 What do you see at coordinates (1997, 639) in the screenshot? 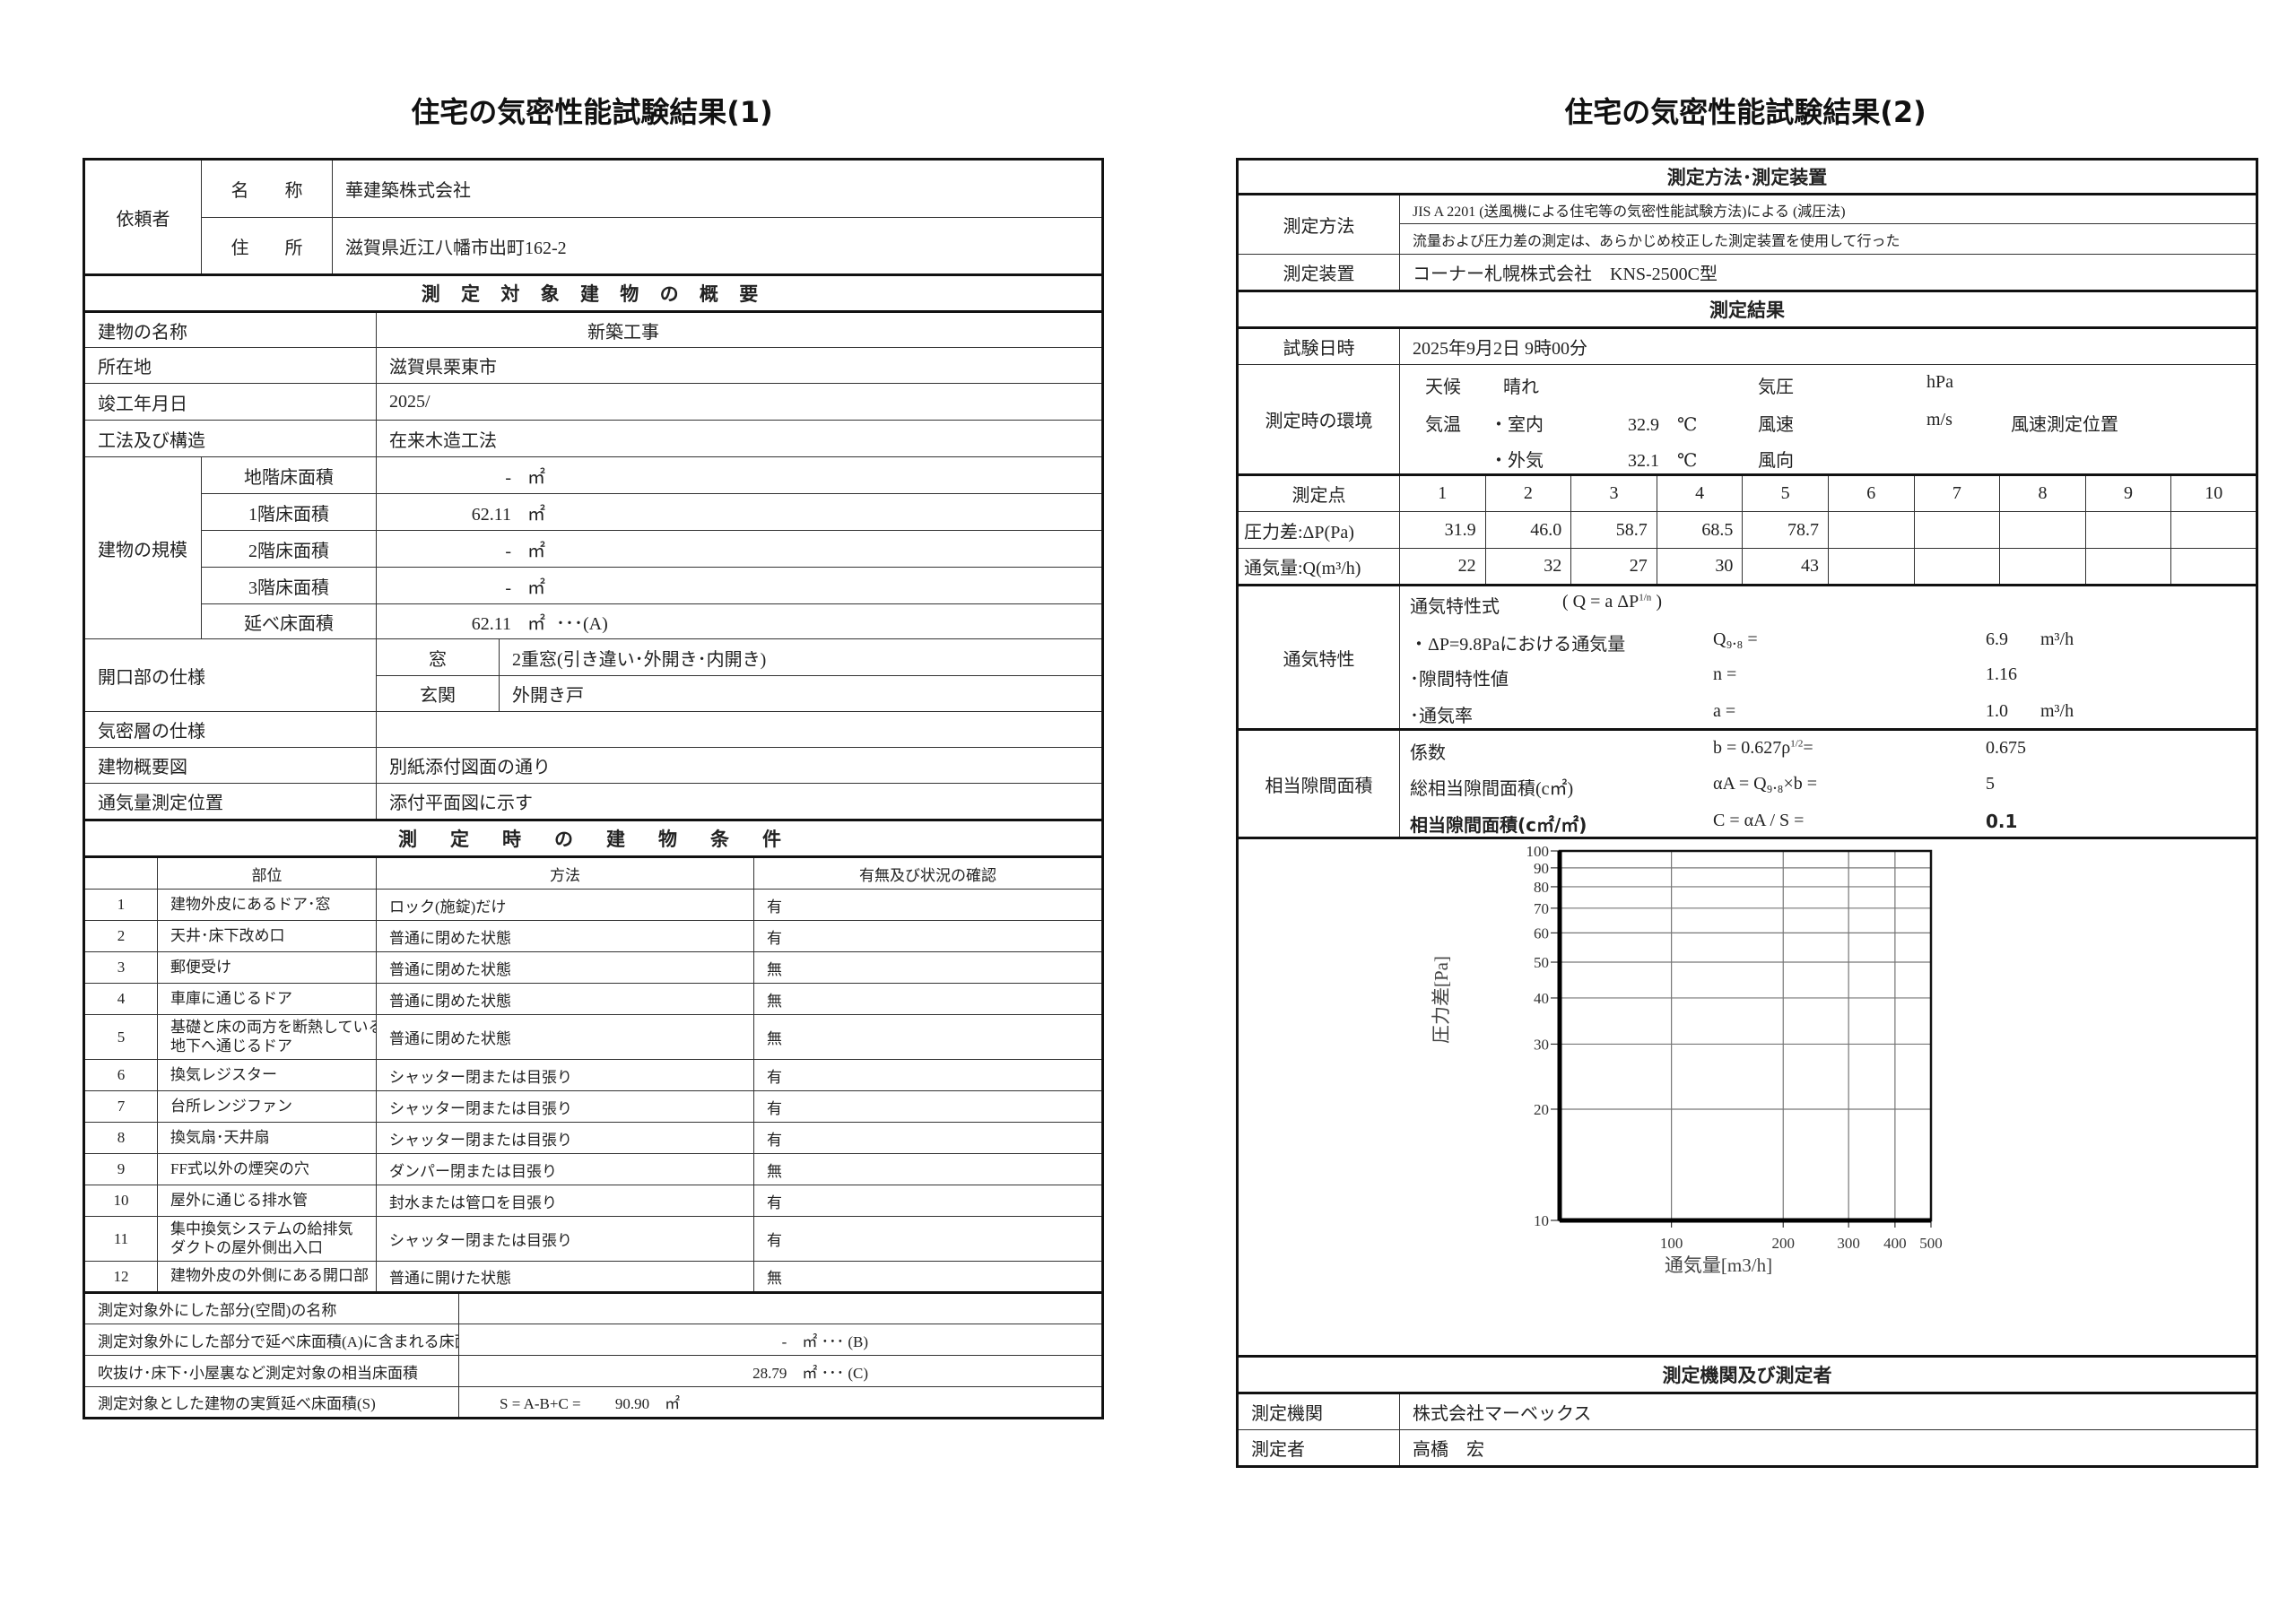
I see `q98-value: 6.9` at bounding box center [1997, 639].